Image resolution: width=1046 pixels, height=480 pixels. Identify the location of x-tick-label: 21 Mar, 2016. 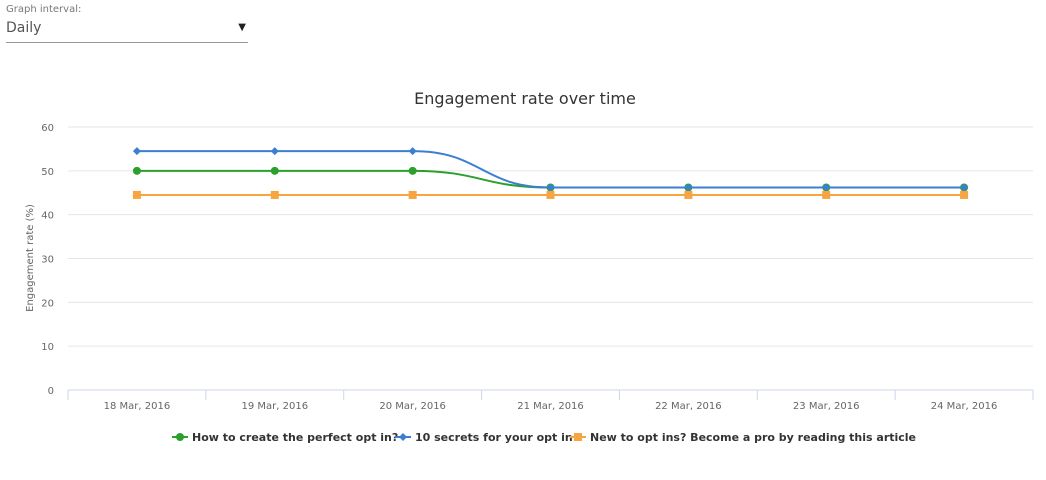
(550, 406).